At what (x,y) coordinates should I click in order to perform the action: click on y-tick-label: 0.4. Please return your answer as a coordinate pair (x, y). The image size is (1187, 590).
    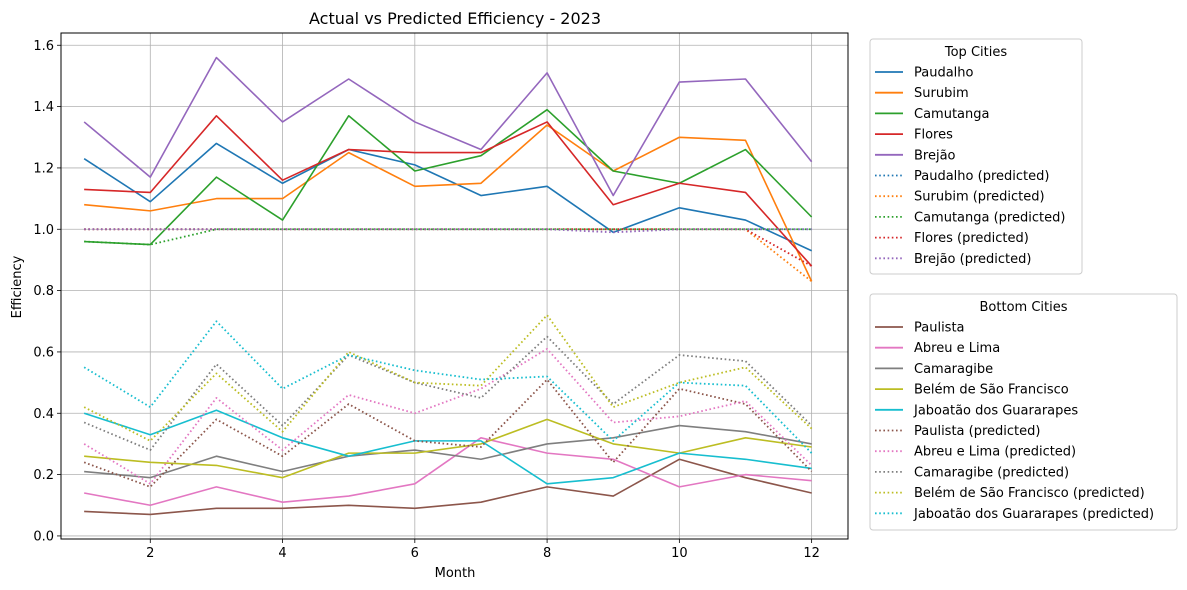
    Looking at the image, I should click on (43, 414).